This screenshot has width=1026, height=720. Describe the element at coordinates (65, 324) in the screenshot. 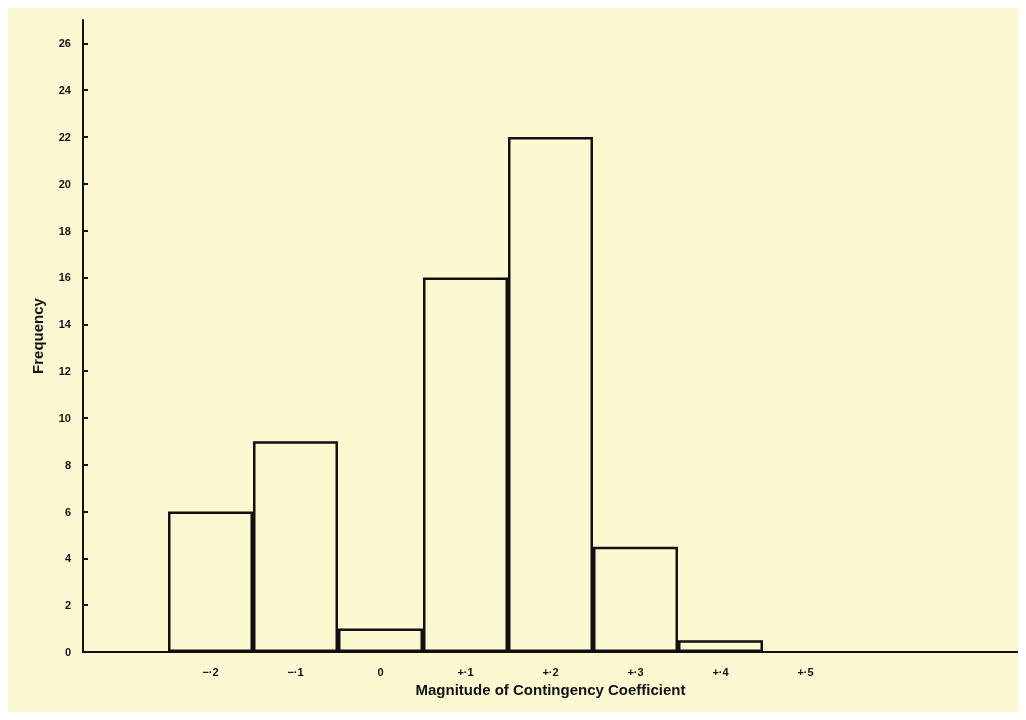

I see `y-tick-label: 14` at that location.